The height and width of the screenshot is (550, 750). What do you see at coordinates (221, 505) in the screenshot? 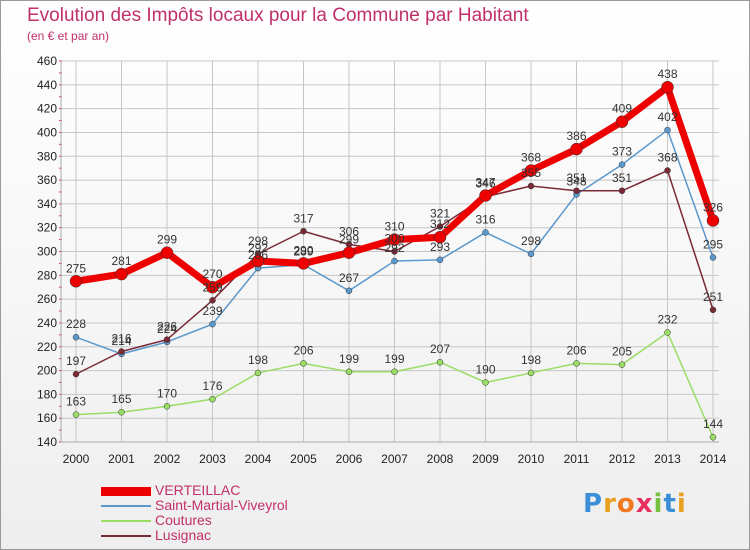
I see `legend-label: Saint-Martial-Viveyrol` at bounding box center [221, 505].